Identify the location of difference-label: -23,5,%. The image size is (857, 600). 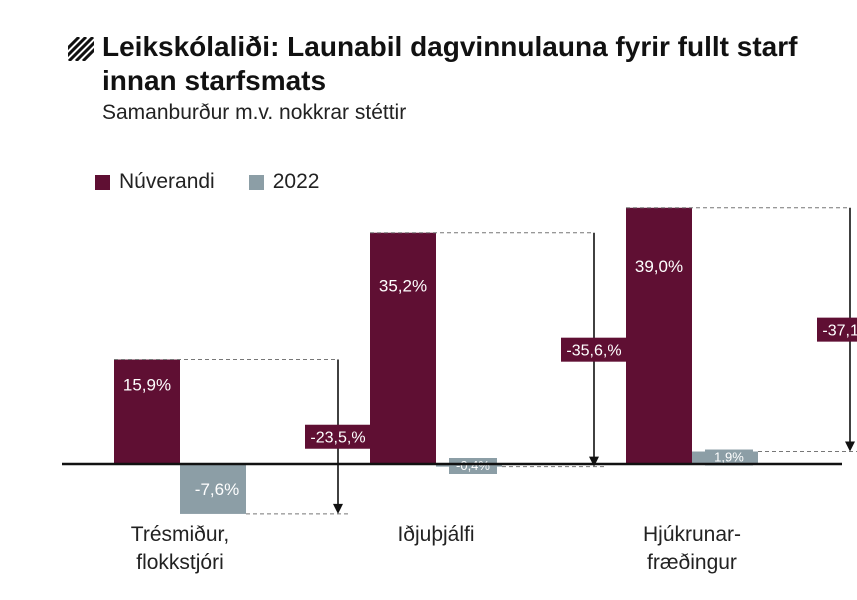
(337, 438).